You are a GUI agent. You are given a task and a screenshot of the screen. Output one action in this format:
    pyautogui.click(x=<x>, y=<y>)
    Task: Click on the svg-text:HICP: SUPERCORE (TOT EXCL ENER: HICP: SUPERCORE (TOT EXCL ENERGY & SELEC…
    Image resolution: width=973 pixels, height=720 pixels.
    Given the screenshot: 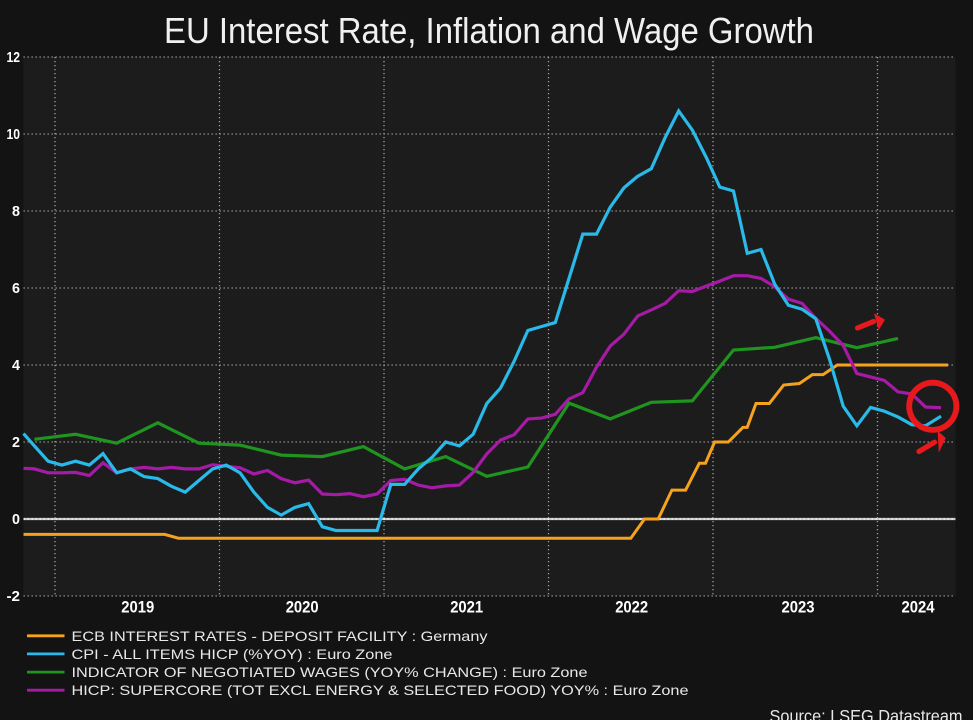 What is the action you would take?
    pyautogui.click(x=380, y=690)
    